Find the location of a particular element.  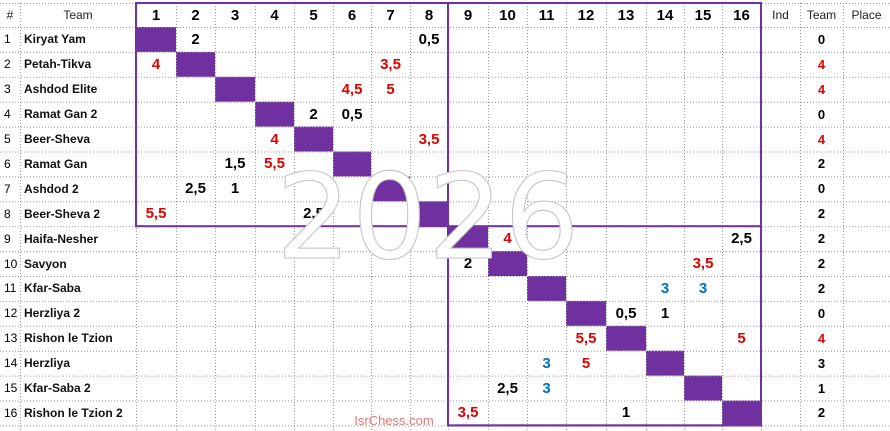

header-column-12: 12 is located at coordinates (586, 15).